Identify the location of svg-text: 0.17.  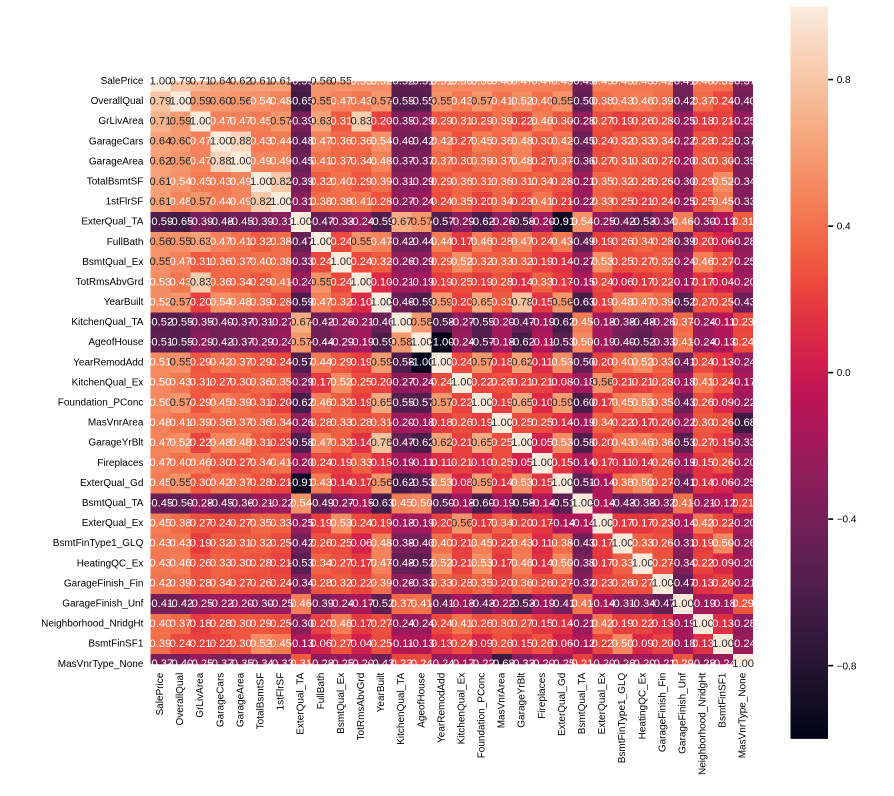
(502, 564).